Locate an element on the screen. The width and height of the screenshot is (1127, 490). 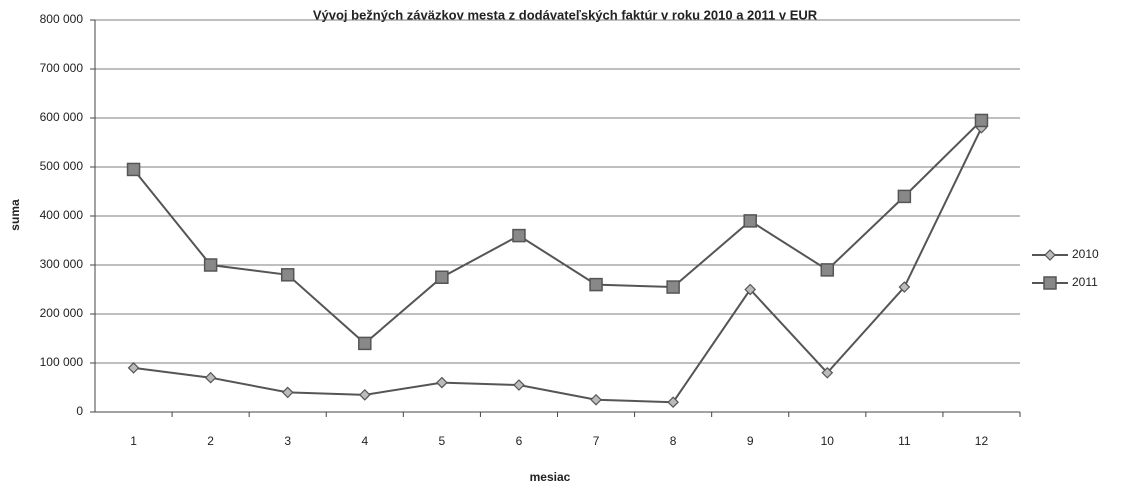
x-tick-label: 12 is located at coordinates (982, 441).